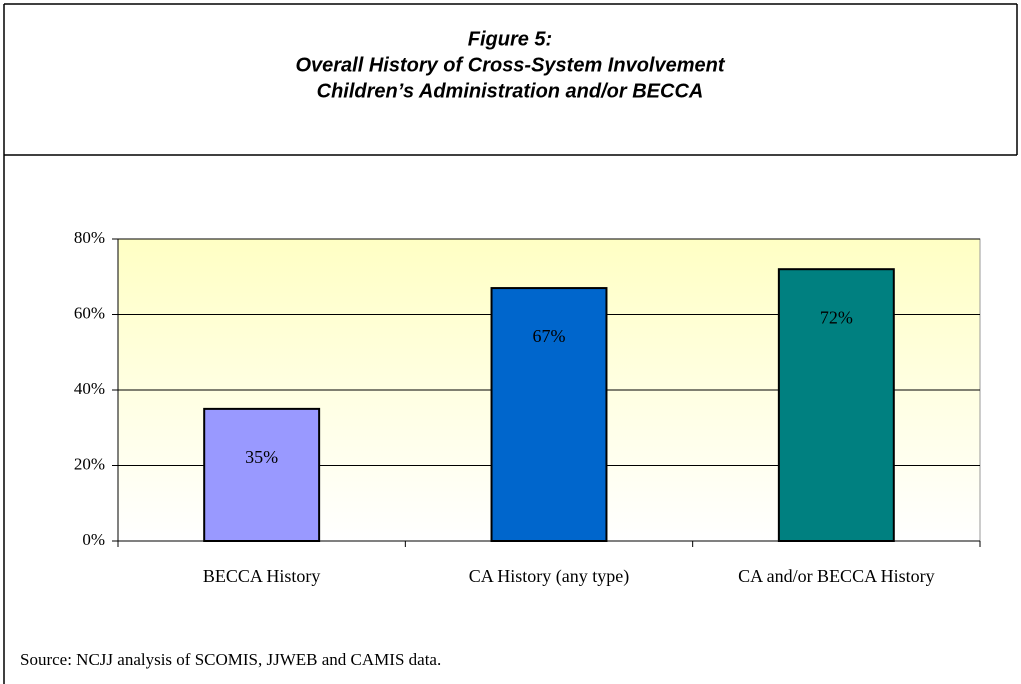  What do you see at coordinates (510, 39) in the screenshot?
I see `chart-title: Figure 5:` at bounding box center [510, 39].